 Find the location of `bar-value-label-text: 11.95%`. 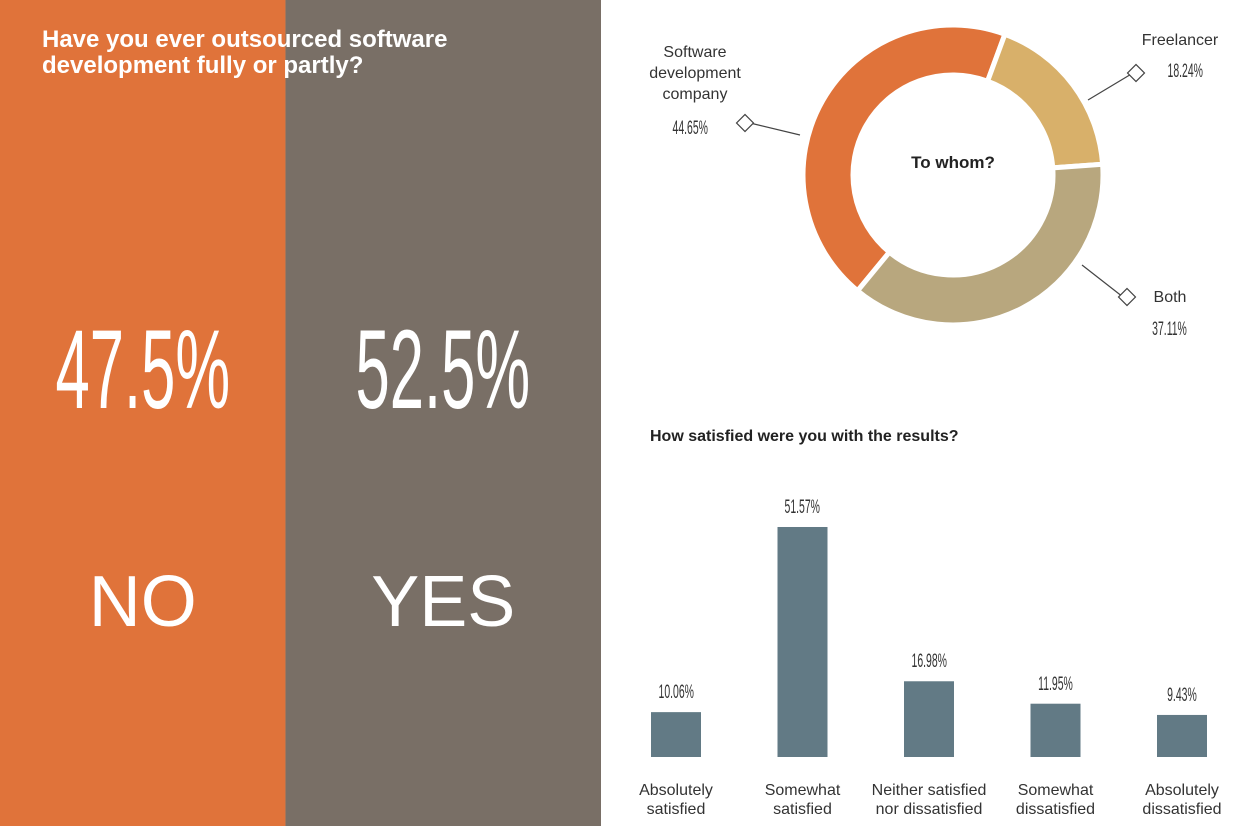

bar-value-label-text: 11.95% is located at coordinates (1055, 684).